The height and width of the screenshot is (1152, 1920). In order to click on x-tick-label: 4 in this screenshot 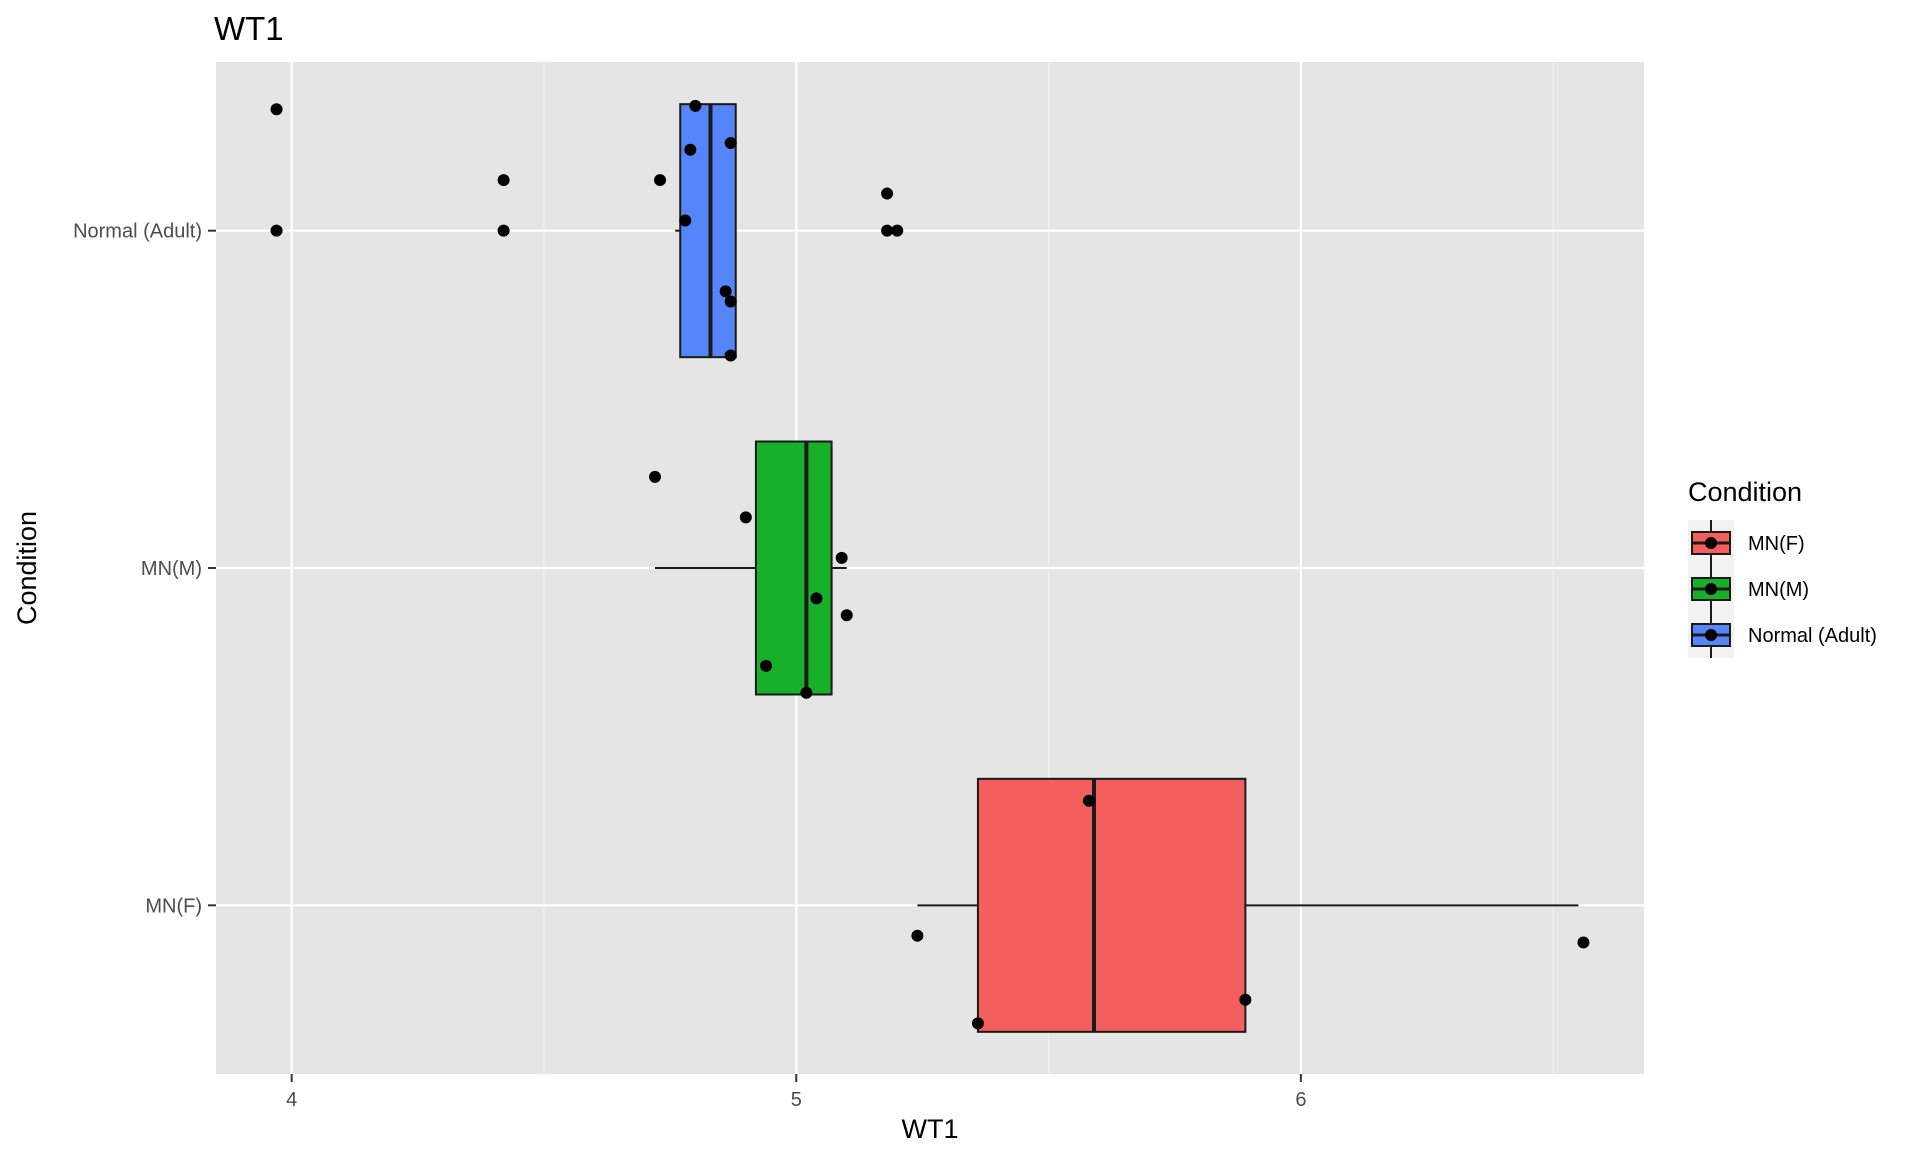, I will do `click(291, 1100)`.